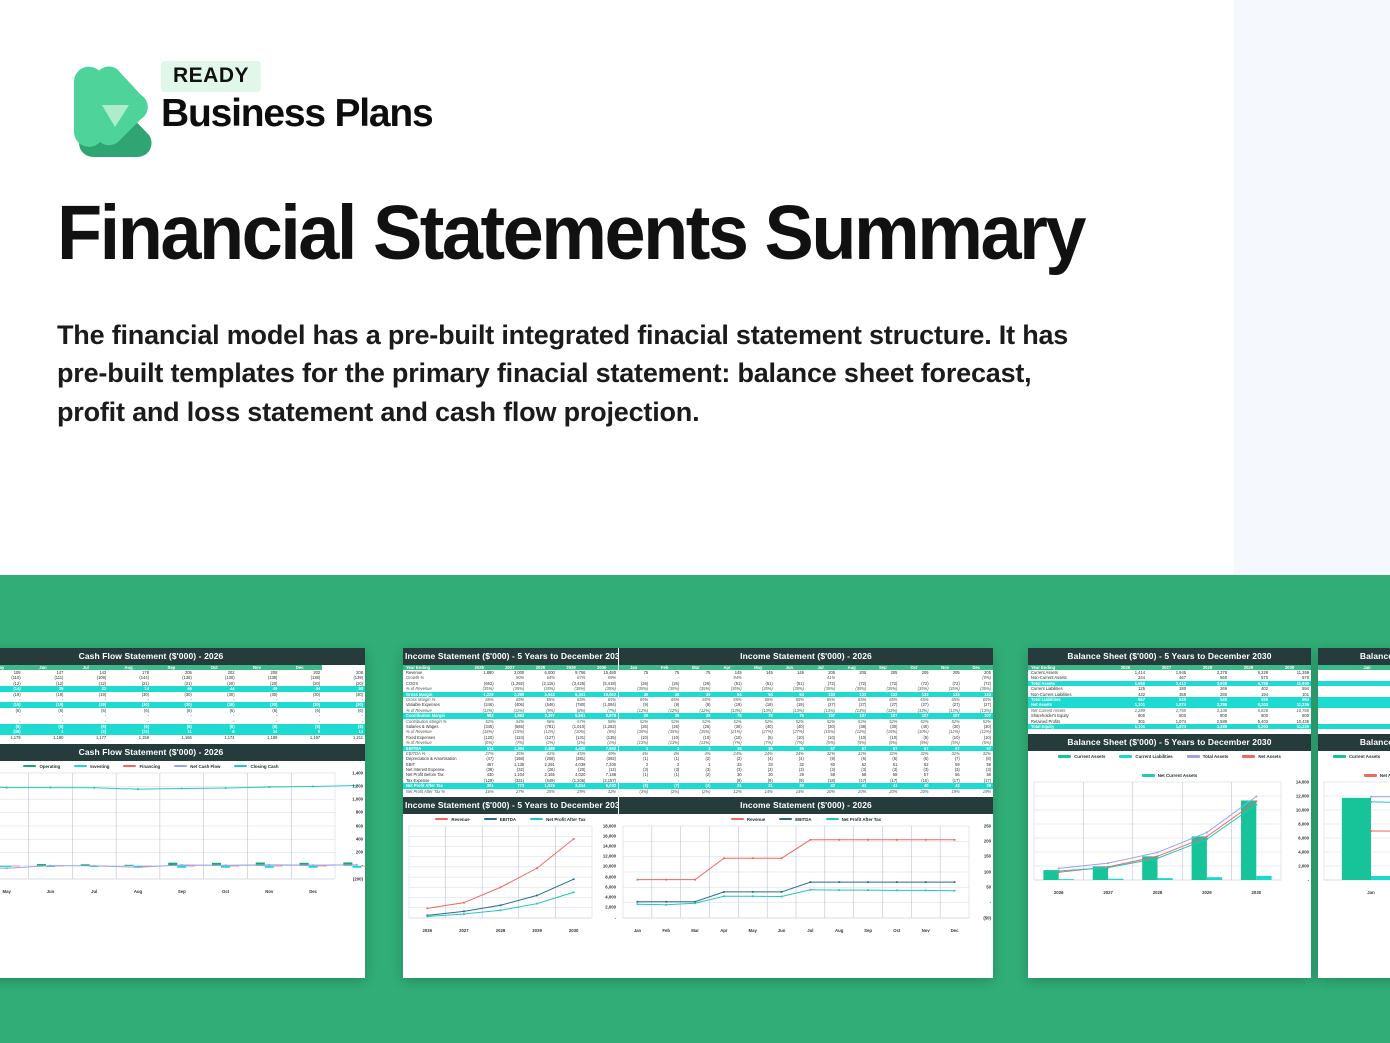 The width and height of the screenshot is (1390, 1043). Describe the element at coordinates (269, 891) in the screenshot. I see `x-tick-label: Nov` at that location.